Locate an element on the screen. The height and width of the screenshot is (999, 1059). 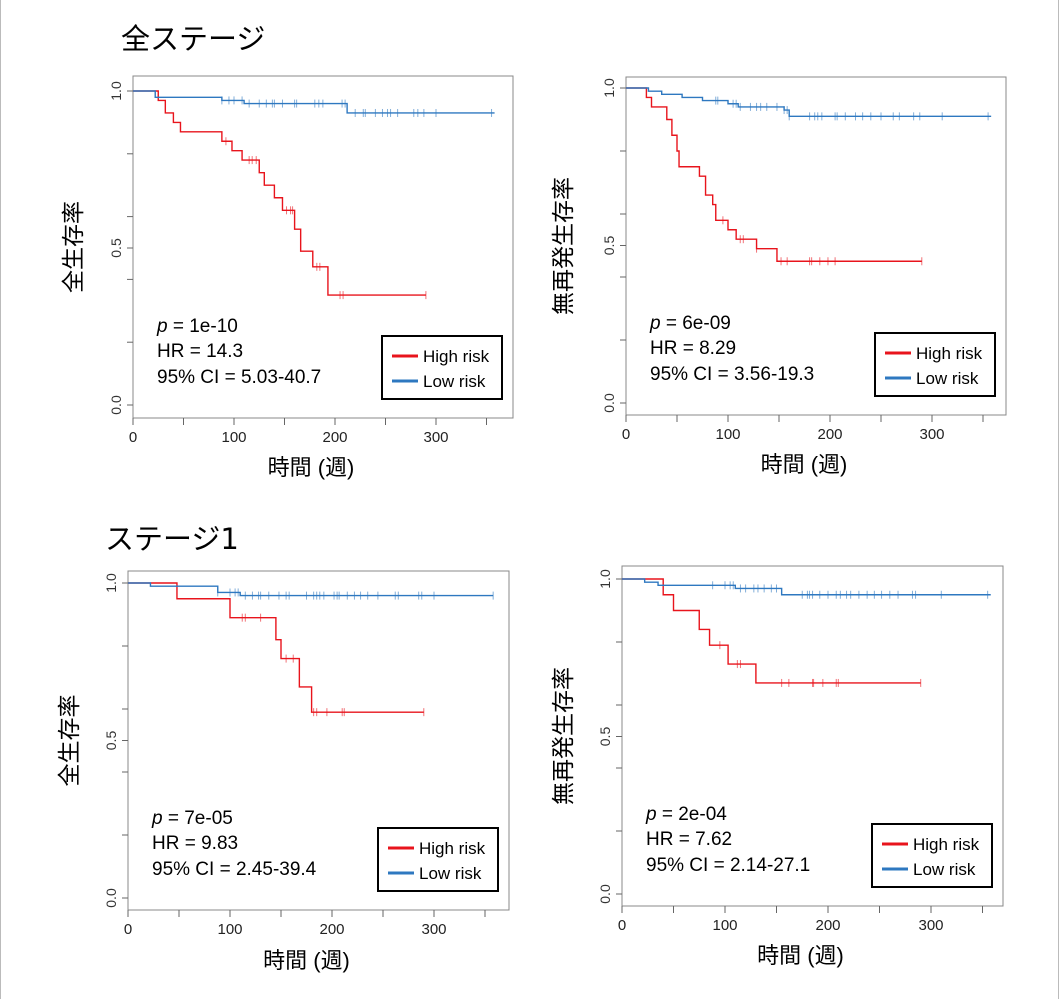
p-value: p = 7e-05 is located at coordinates (192, 818).